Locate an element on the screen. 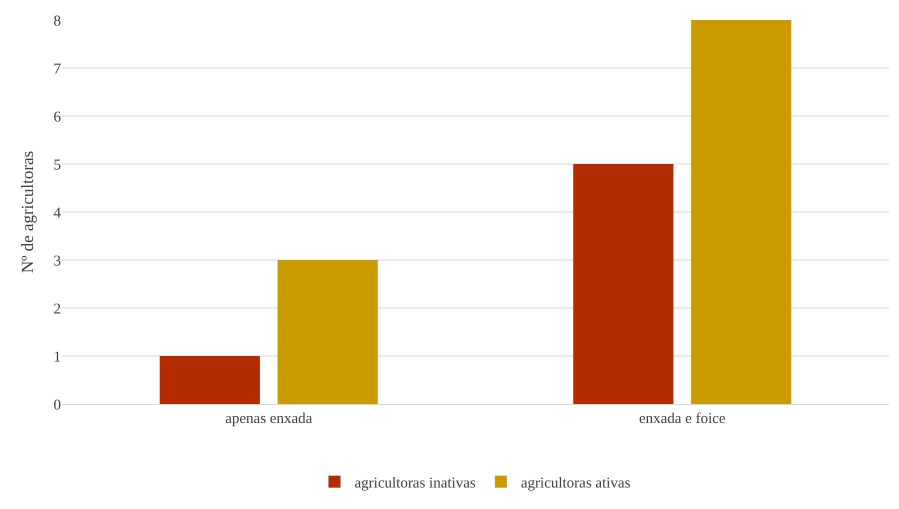 This screenshot has height=509, width=899. x-tick-label: enxada e foice is located at coordinates (682, 419).